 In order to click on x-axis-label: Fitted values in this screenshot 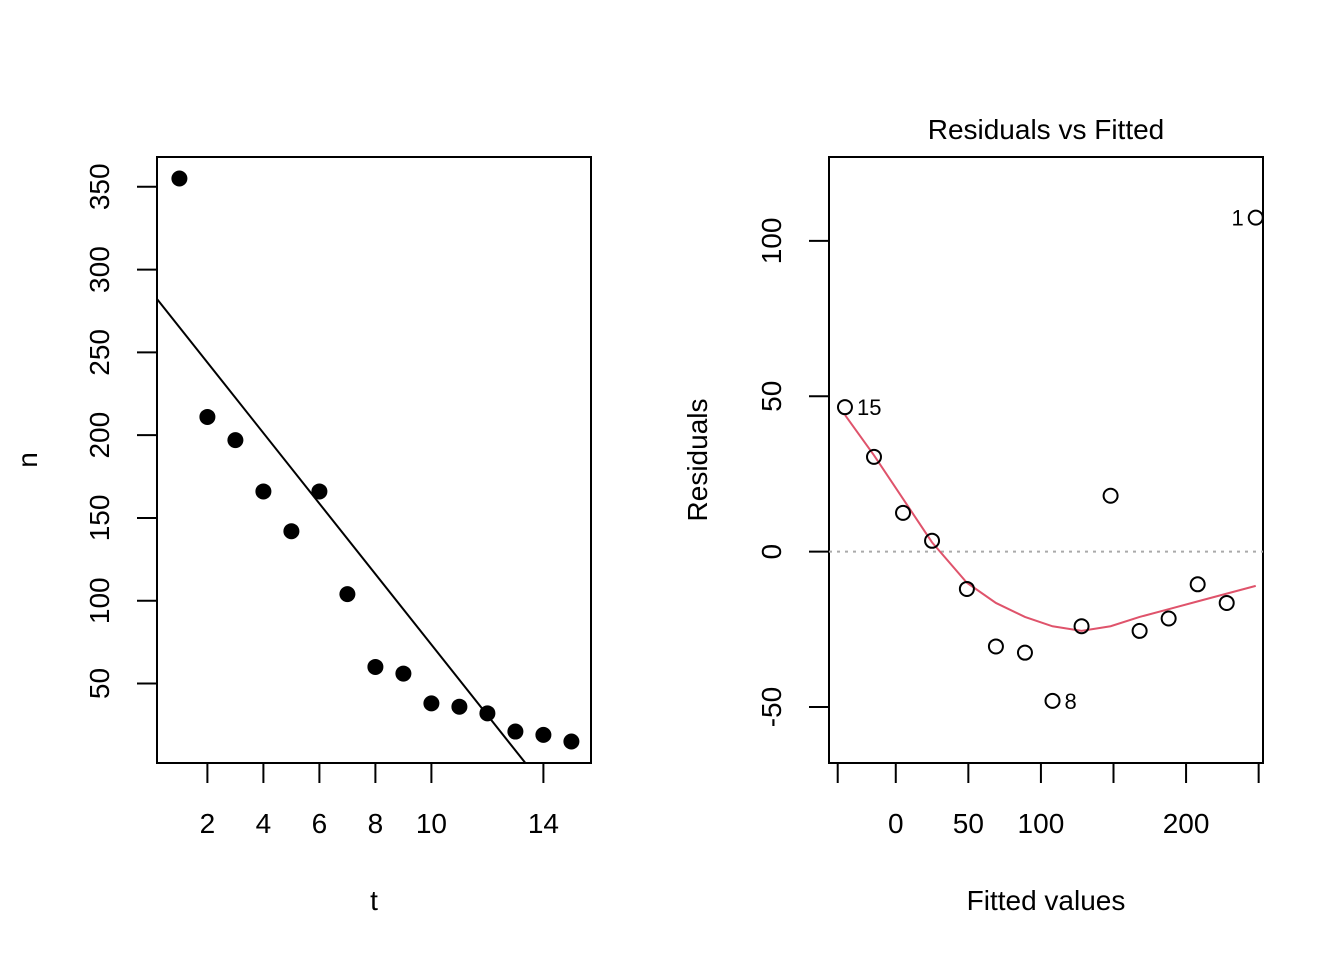, I will do `click(1046, 900)`.